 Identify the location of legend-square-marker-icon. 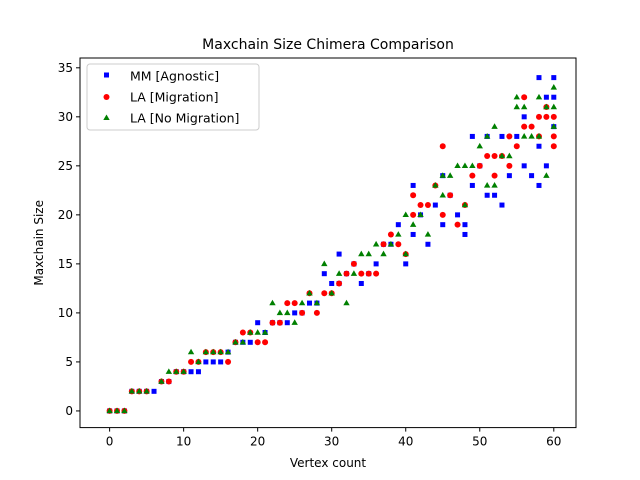
(106, 75).